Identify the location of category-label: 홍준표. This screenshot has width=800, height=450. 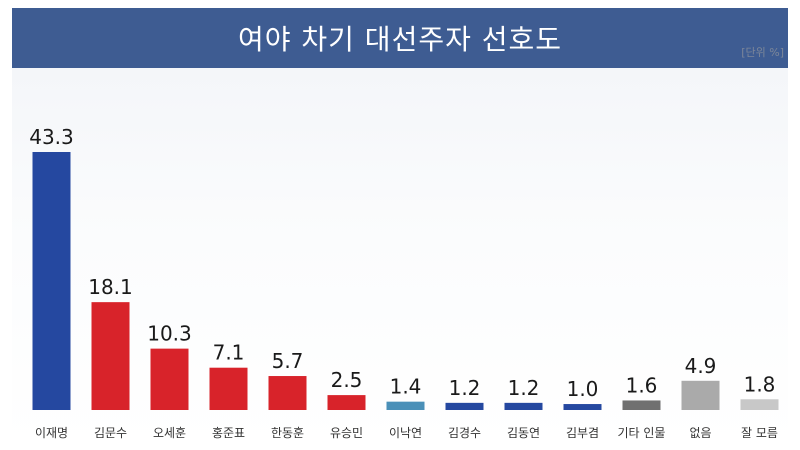
(228, 433).